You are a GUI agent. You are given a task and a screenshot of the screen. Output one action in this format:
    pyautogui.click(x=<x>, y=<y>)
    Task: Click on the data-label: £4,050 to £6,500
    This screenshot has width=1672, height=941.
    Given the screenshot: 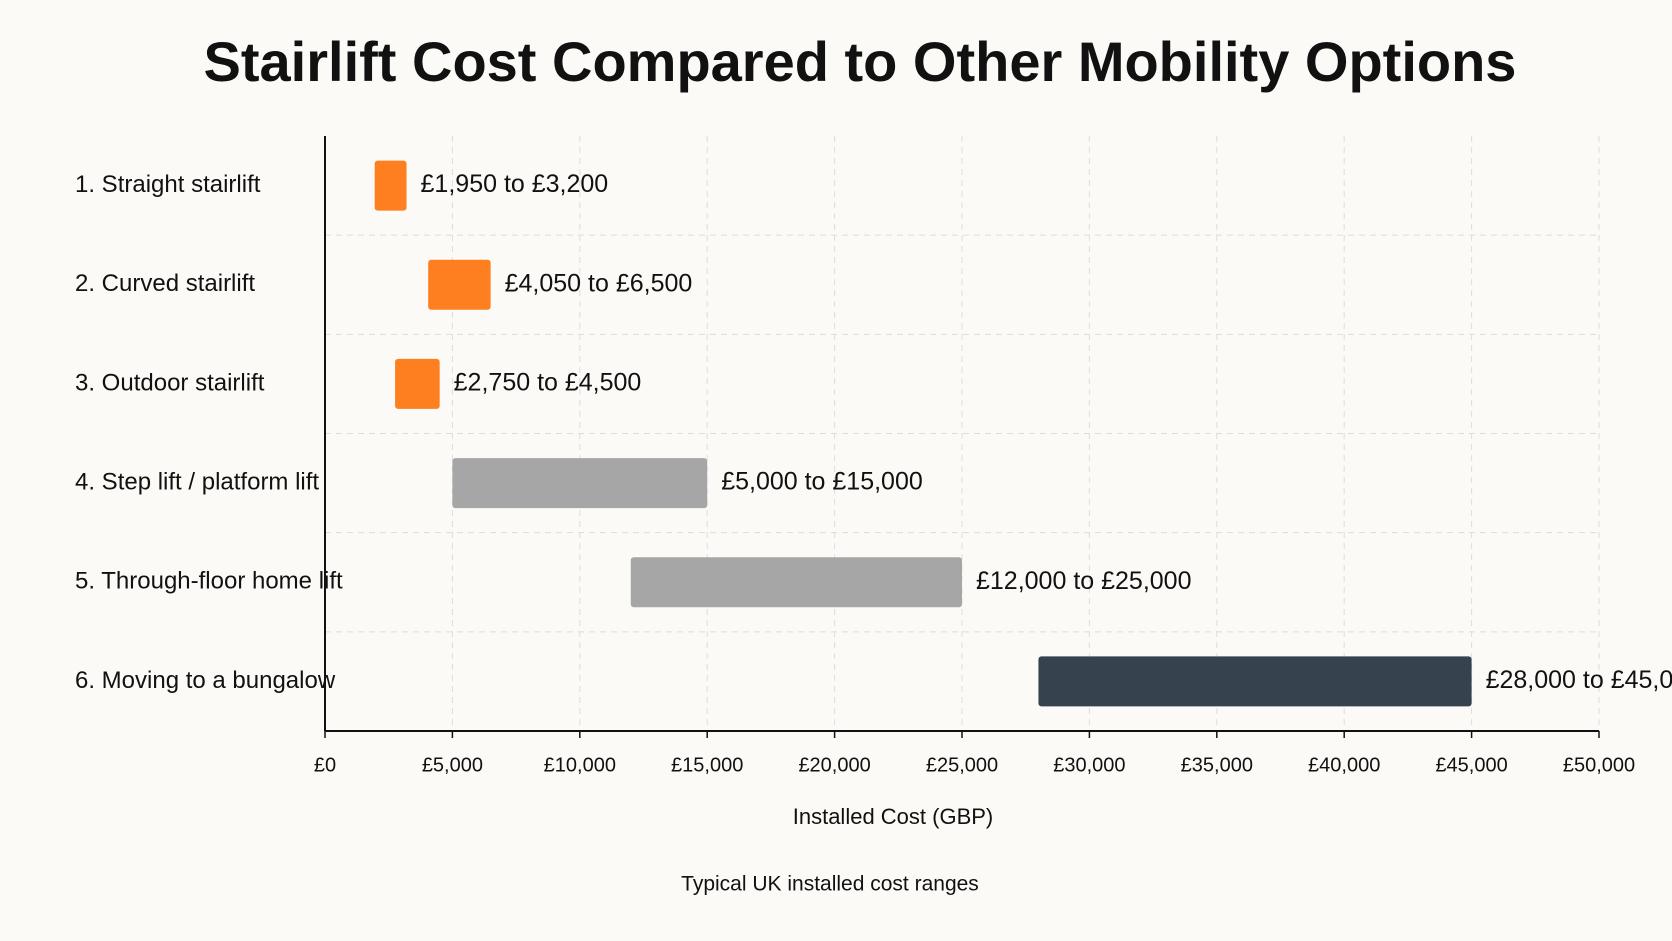 What is the action you would take?
    pyautogui.click(x=599, y=283)
    